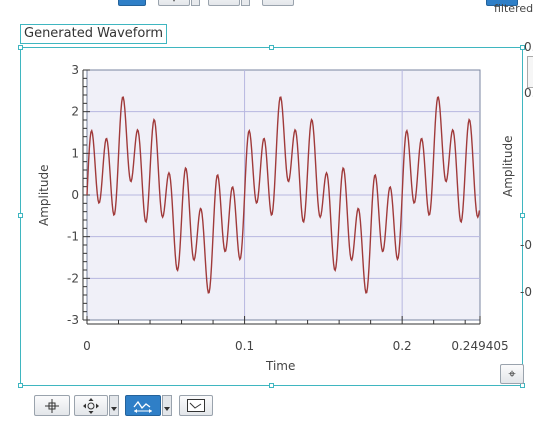 The height and width of the screenshot is (430, 533). What do you see at coordinates (94, 34) in the screenshot?
I see `graph-title: Generated Waveform` at bounding box center [94, 34].